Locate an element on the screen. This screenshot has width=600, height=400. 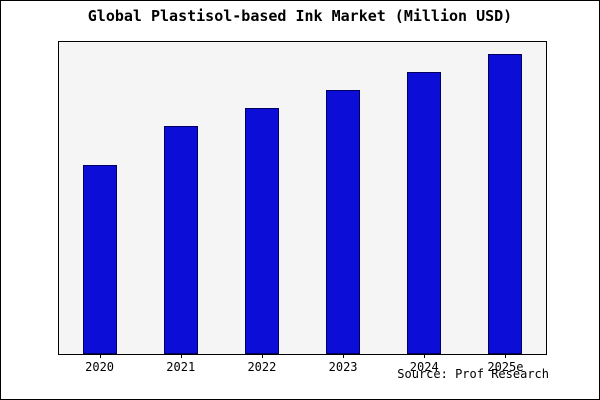
bar-2021 is located at coordinates (180, 240).